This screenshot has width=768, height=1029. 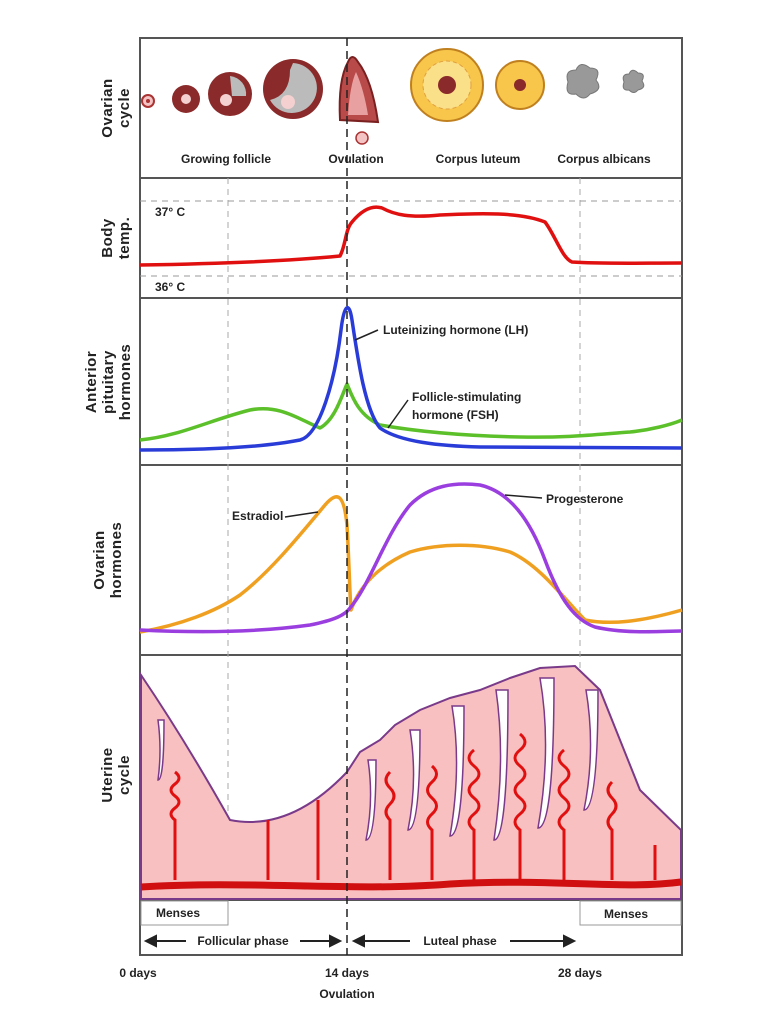 I want to click on row-label-line: Anterior, so click(x=91, y=382).